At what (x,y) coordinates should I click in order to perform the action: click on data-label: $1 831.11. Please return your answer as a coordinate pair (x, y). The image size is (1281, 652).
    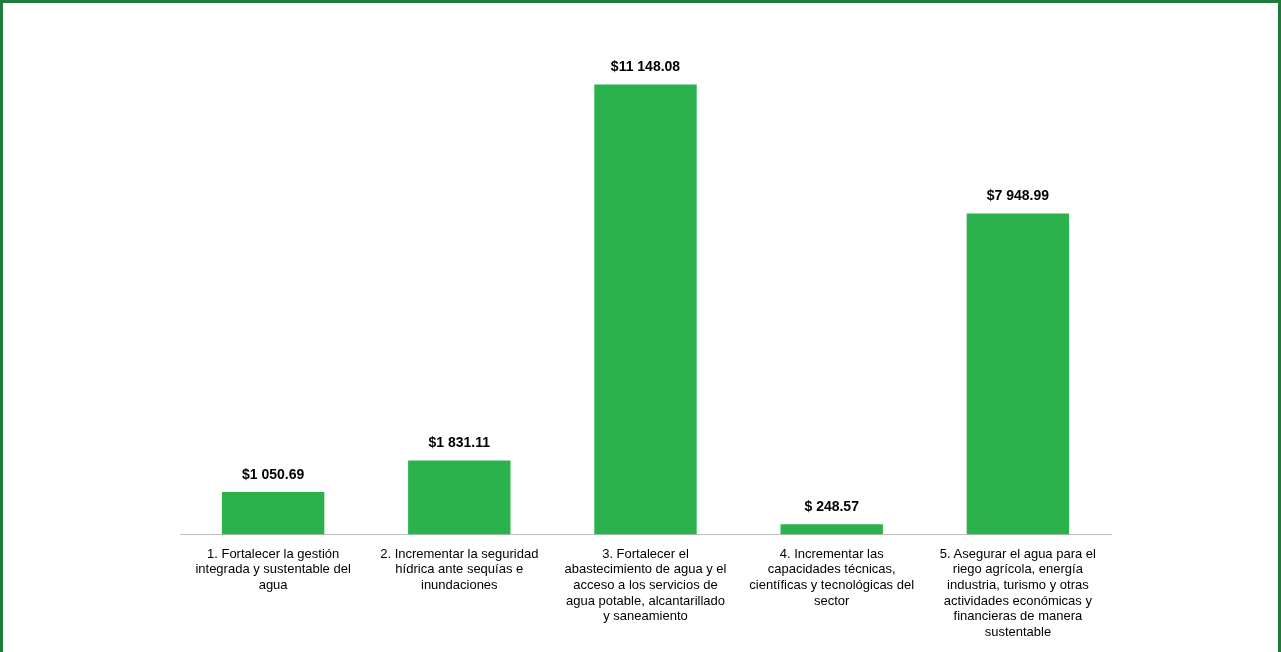
    Looking at the image, I should click on (459, 442).